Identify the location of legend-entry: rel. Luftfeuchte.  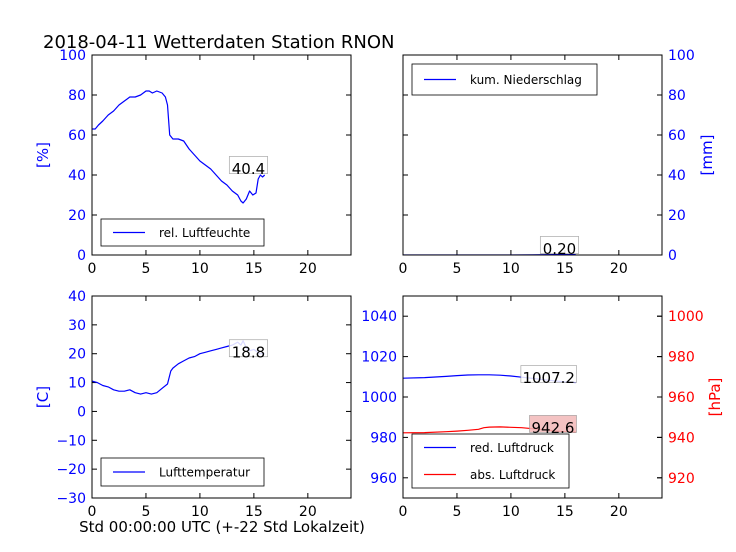
(204, 233).